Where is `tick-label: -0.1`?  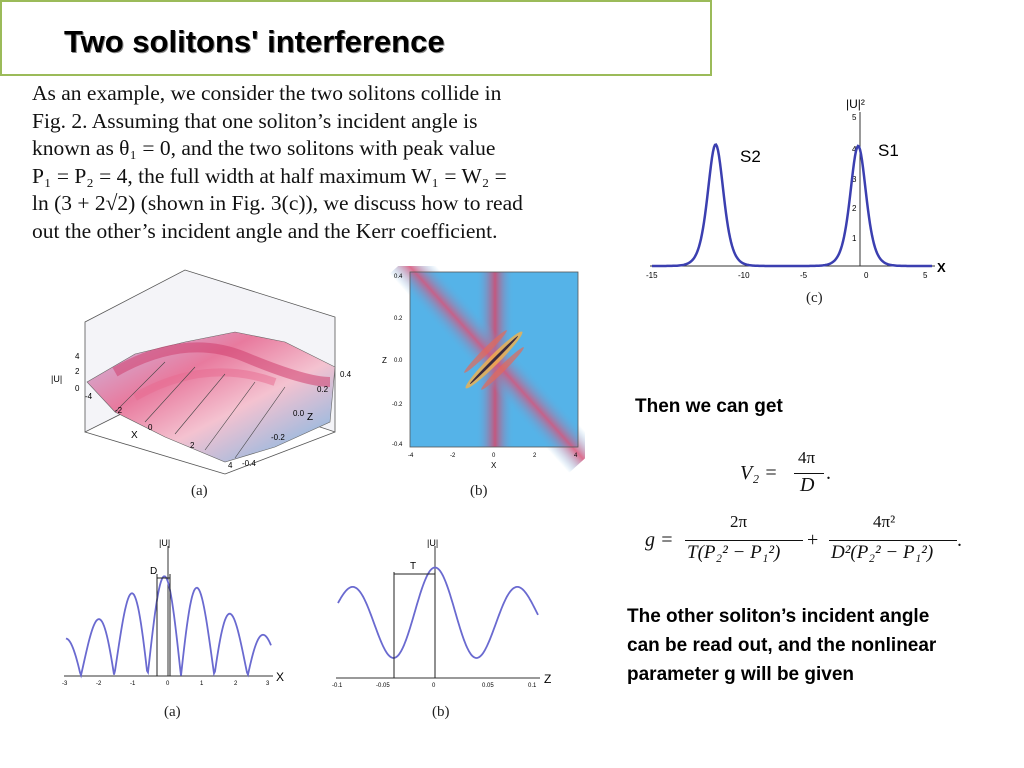
tick-label: -0.1 is located at coordinates (337, 686).